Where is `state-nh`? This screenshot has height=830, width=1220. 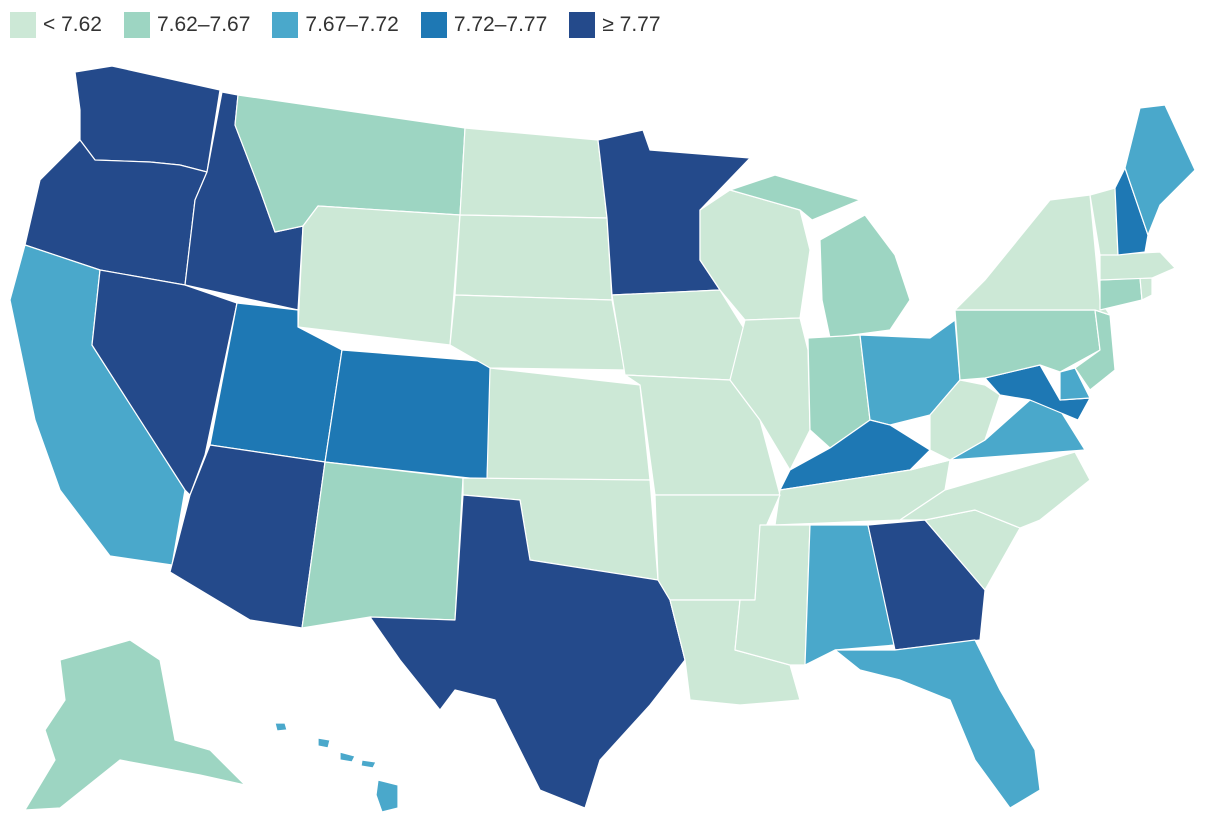
state-nh is located at coordinates (1131, 211).